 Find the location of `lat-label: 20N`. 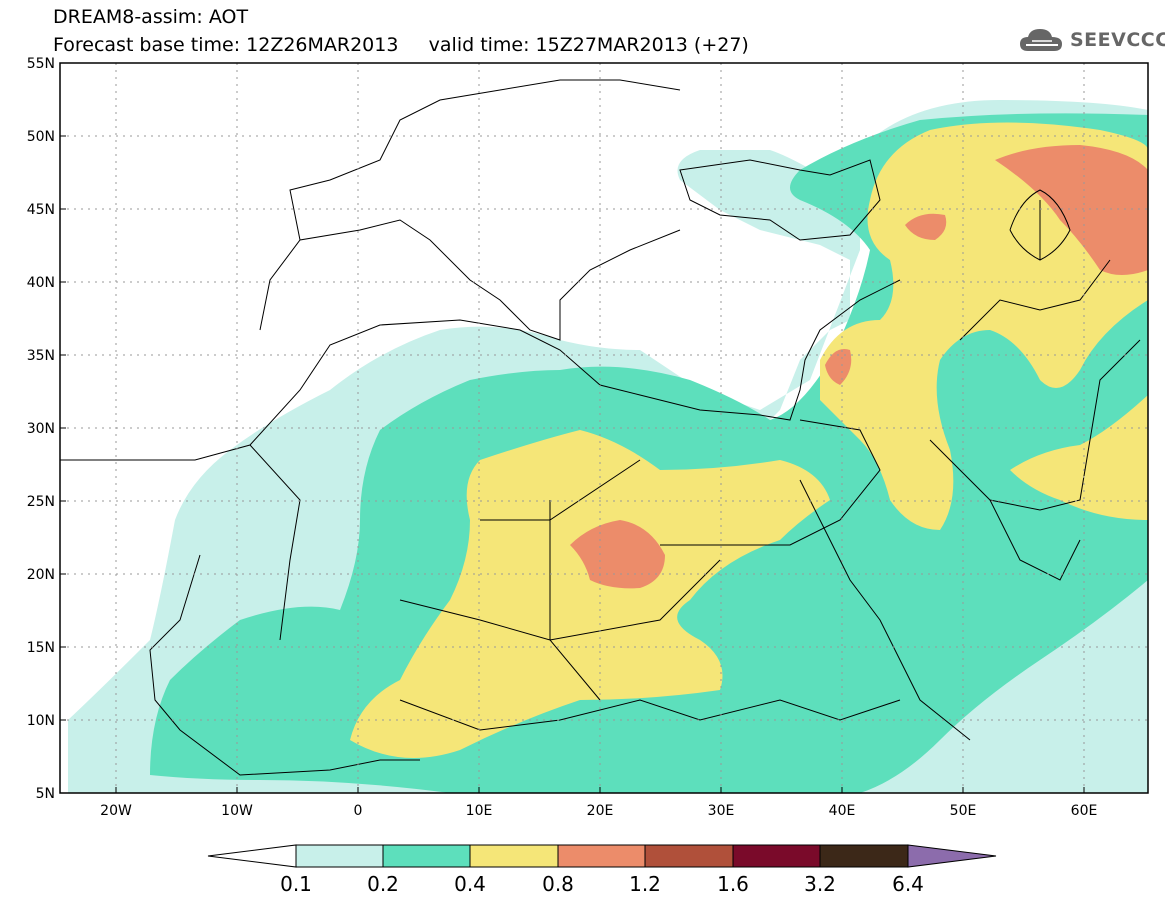

lat-label: 20N is located at coordinates (41, 575).